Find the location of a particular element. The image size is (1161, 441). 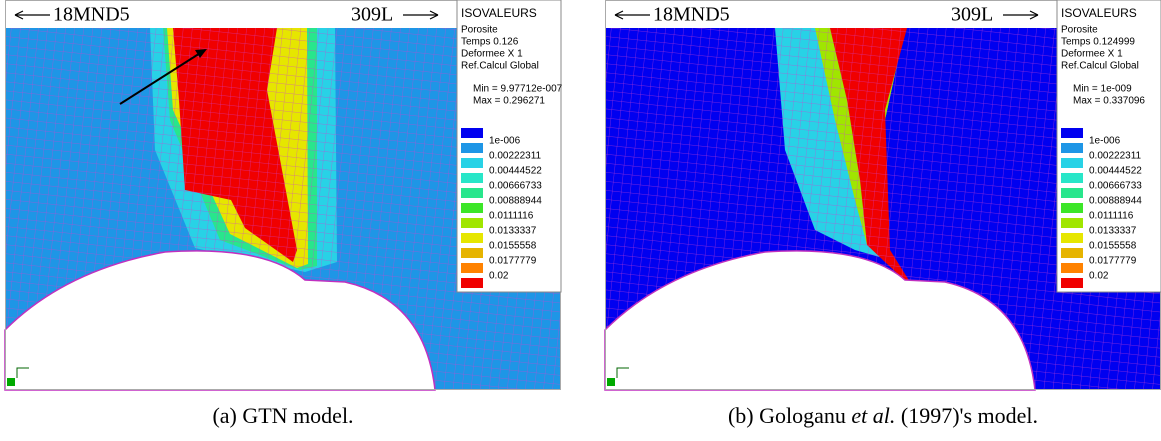

legend-max: Max = 0.296271 is located at coordinates (509, 101).